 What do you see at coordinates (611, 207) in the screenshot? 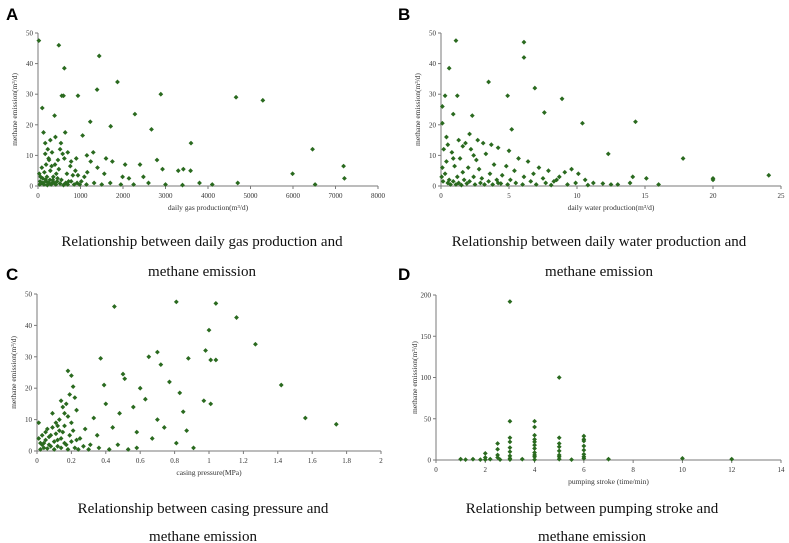
I see `x-axis-title: daily water production(m³/d)` at bounding box center [611, 207].